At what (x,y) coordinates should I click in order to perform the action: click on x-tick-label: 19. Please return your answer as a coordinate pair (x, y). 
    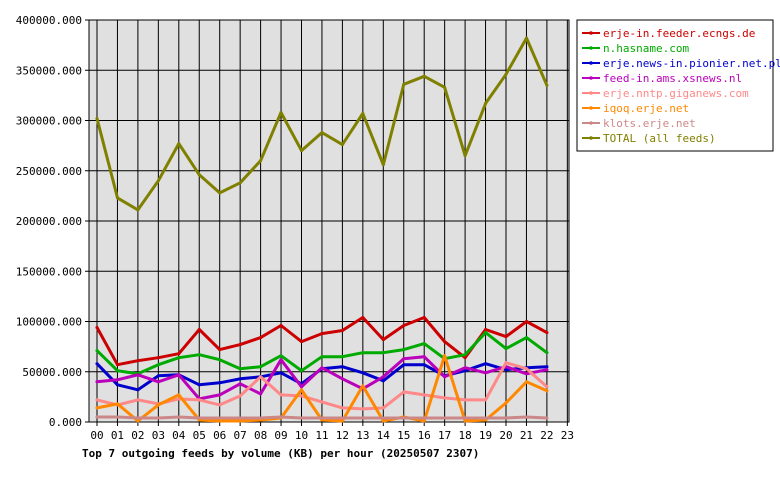
    Looking at the image, I should click on (485, 435).